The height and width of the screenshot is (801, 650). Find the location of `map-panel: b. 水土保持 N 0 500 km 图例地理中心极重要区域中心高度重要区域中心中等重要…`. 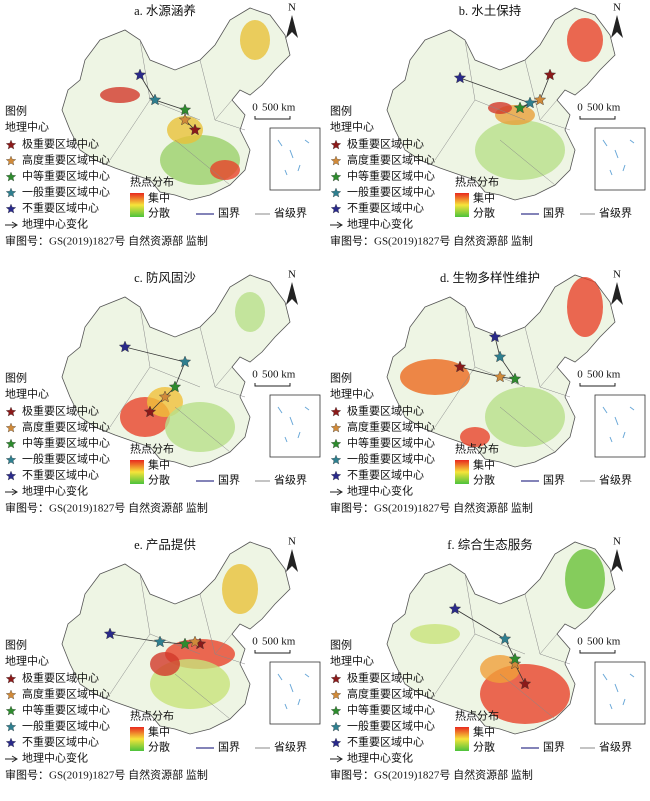

map-panel: b. 水土保持 N 0 500 km 图例地理中心极重要区域中心高度重要区域中心中等重要… is located at coordinates (488, 125).